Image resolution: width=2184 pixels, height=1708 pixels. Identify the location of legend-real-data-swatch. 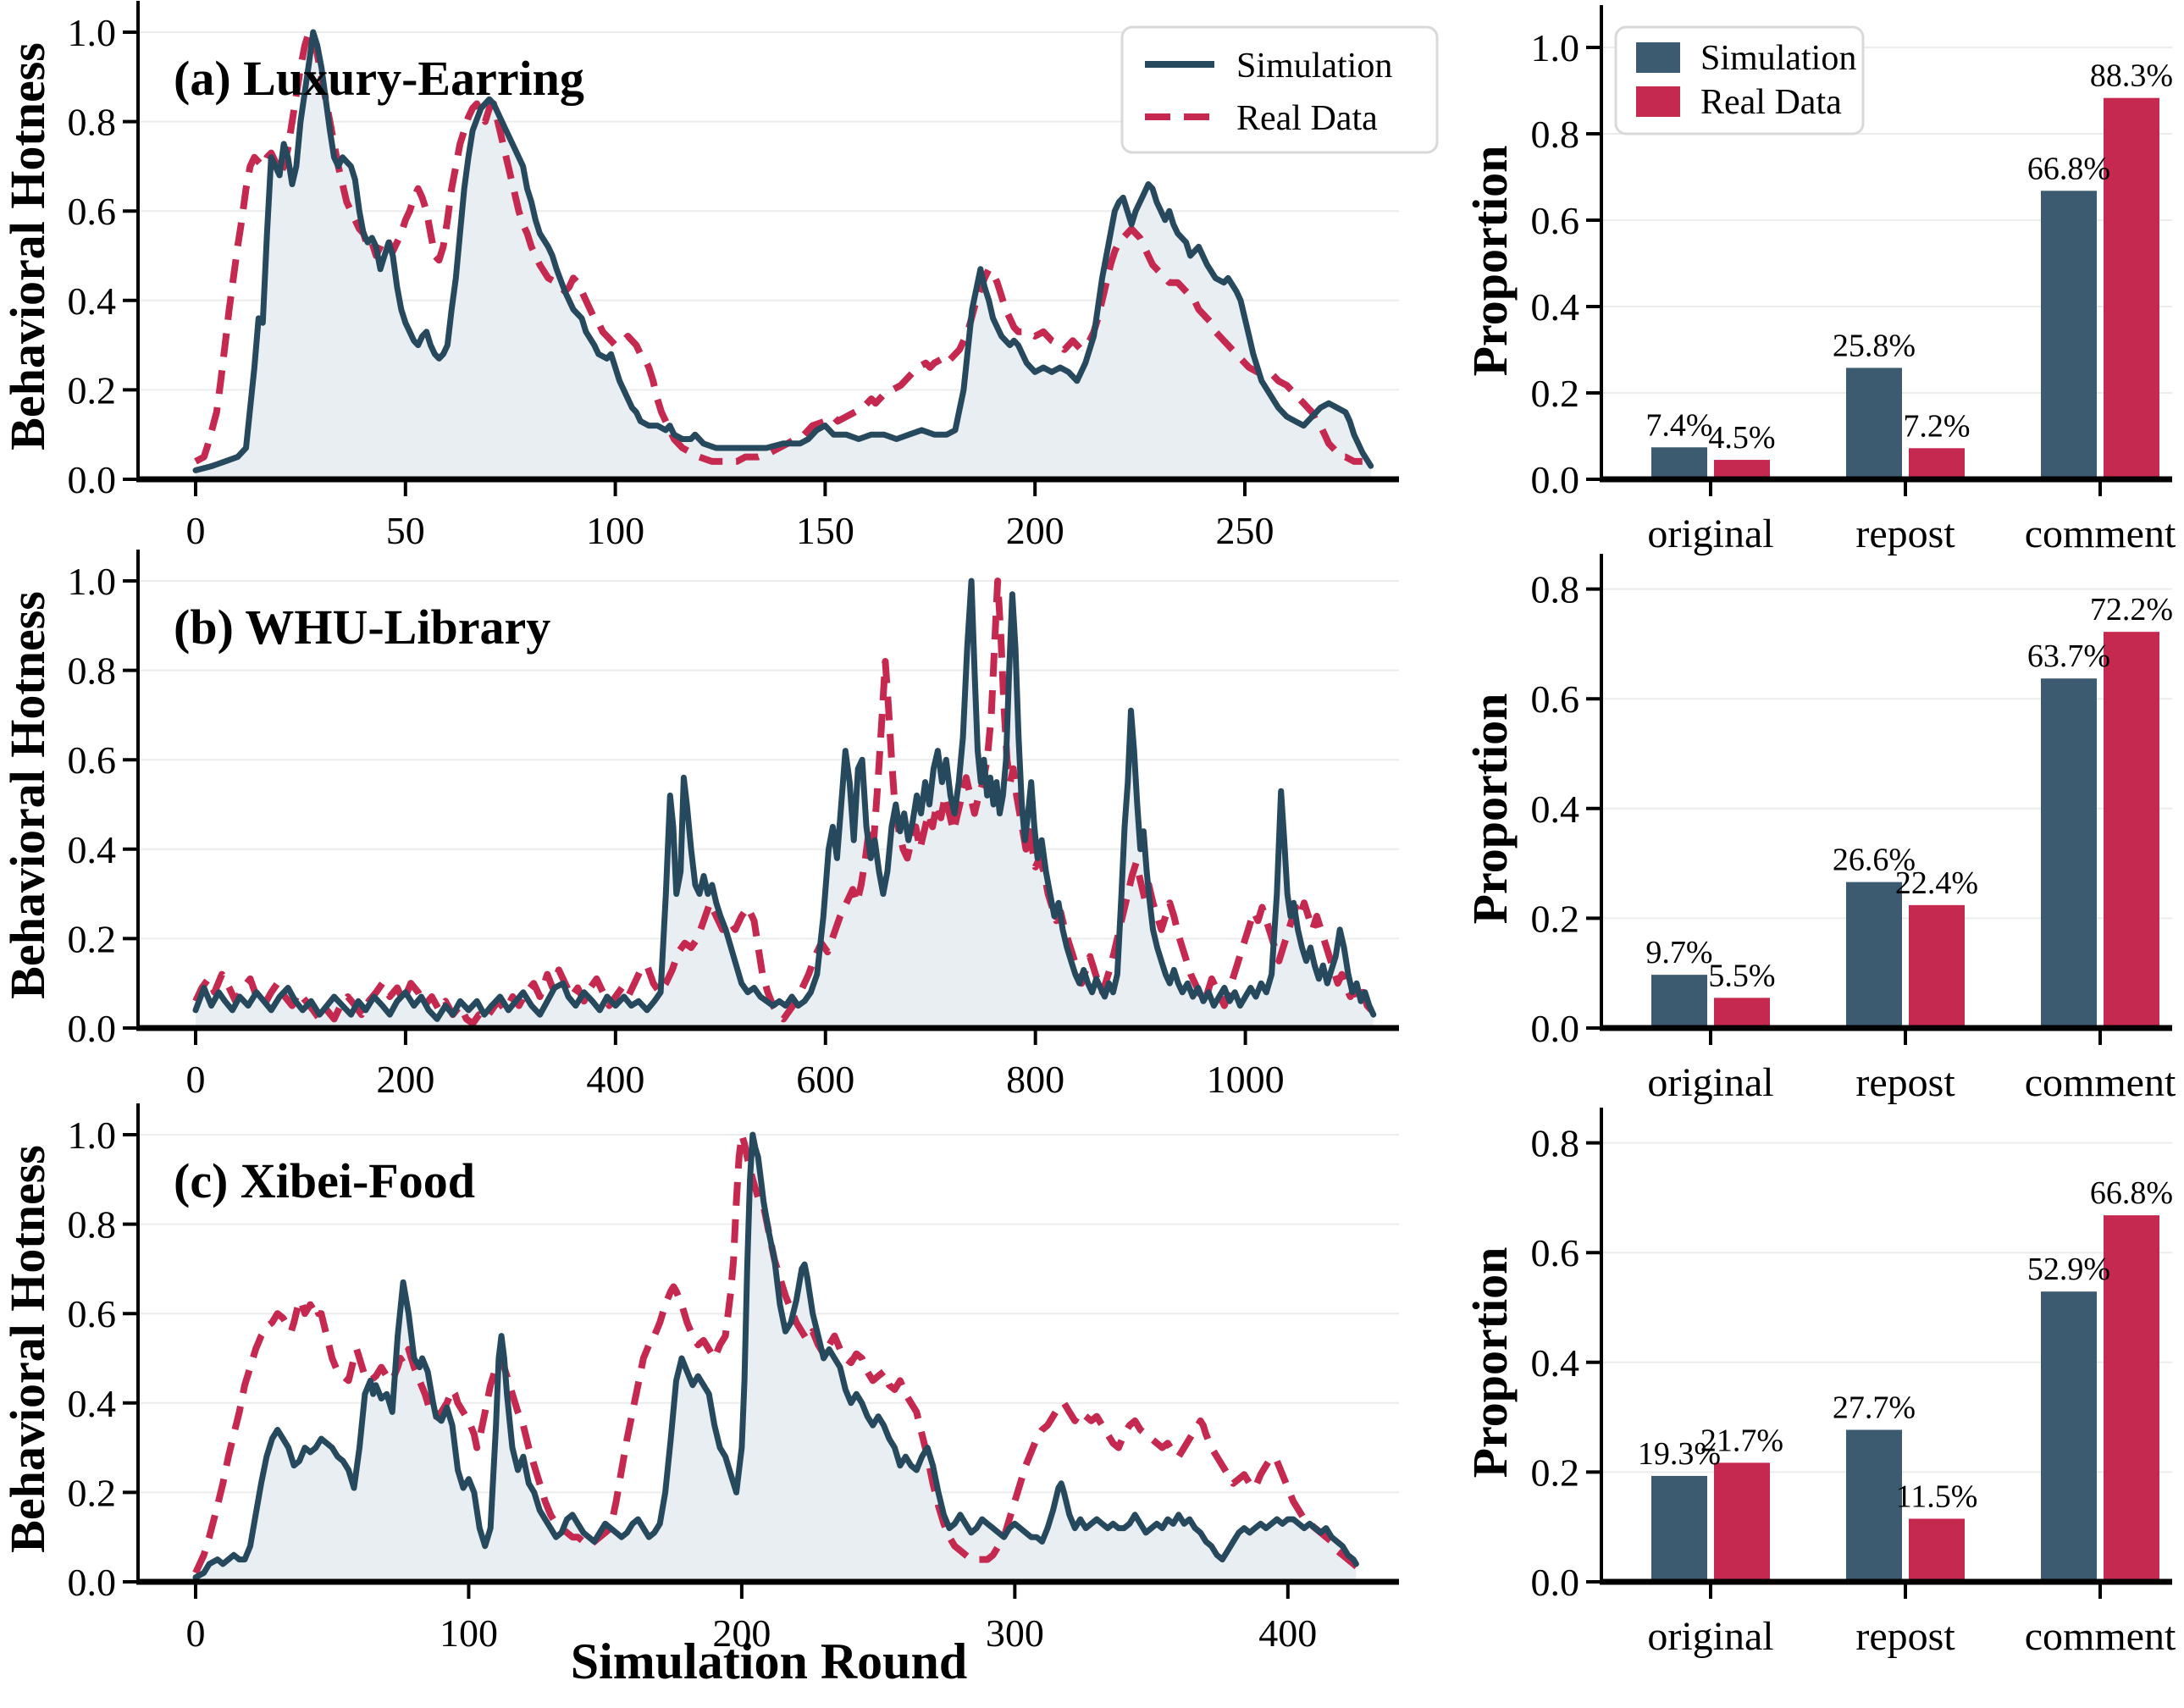
(1658, 101).